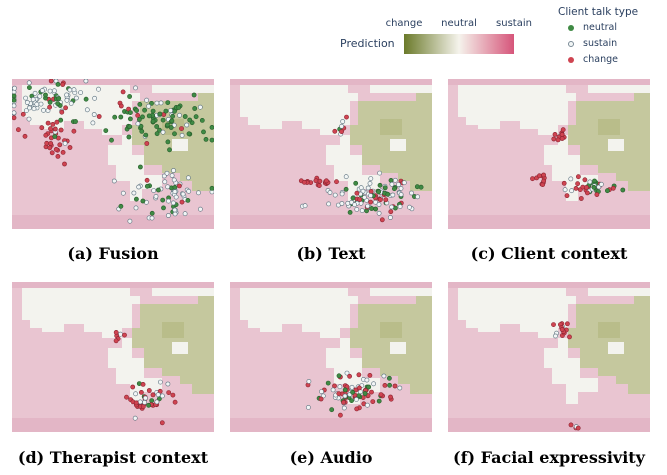 The height and width of the screenshot is (475, 667). What do you see at coordinates (549, 285) in the screenshot?
I see `region-top-band` at bounding box center [549, 285].